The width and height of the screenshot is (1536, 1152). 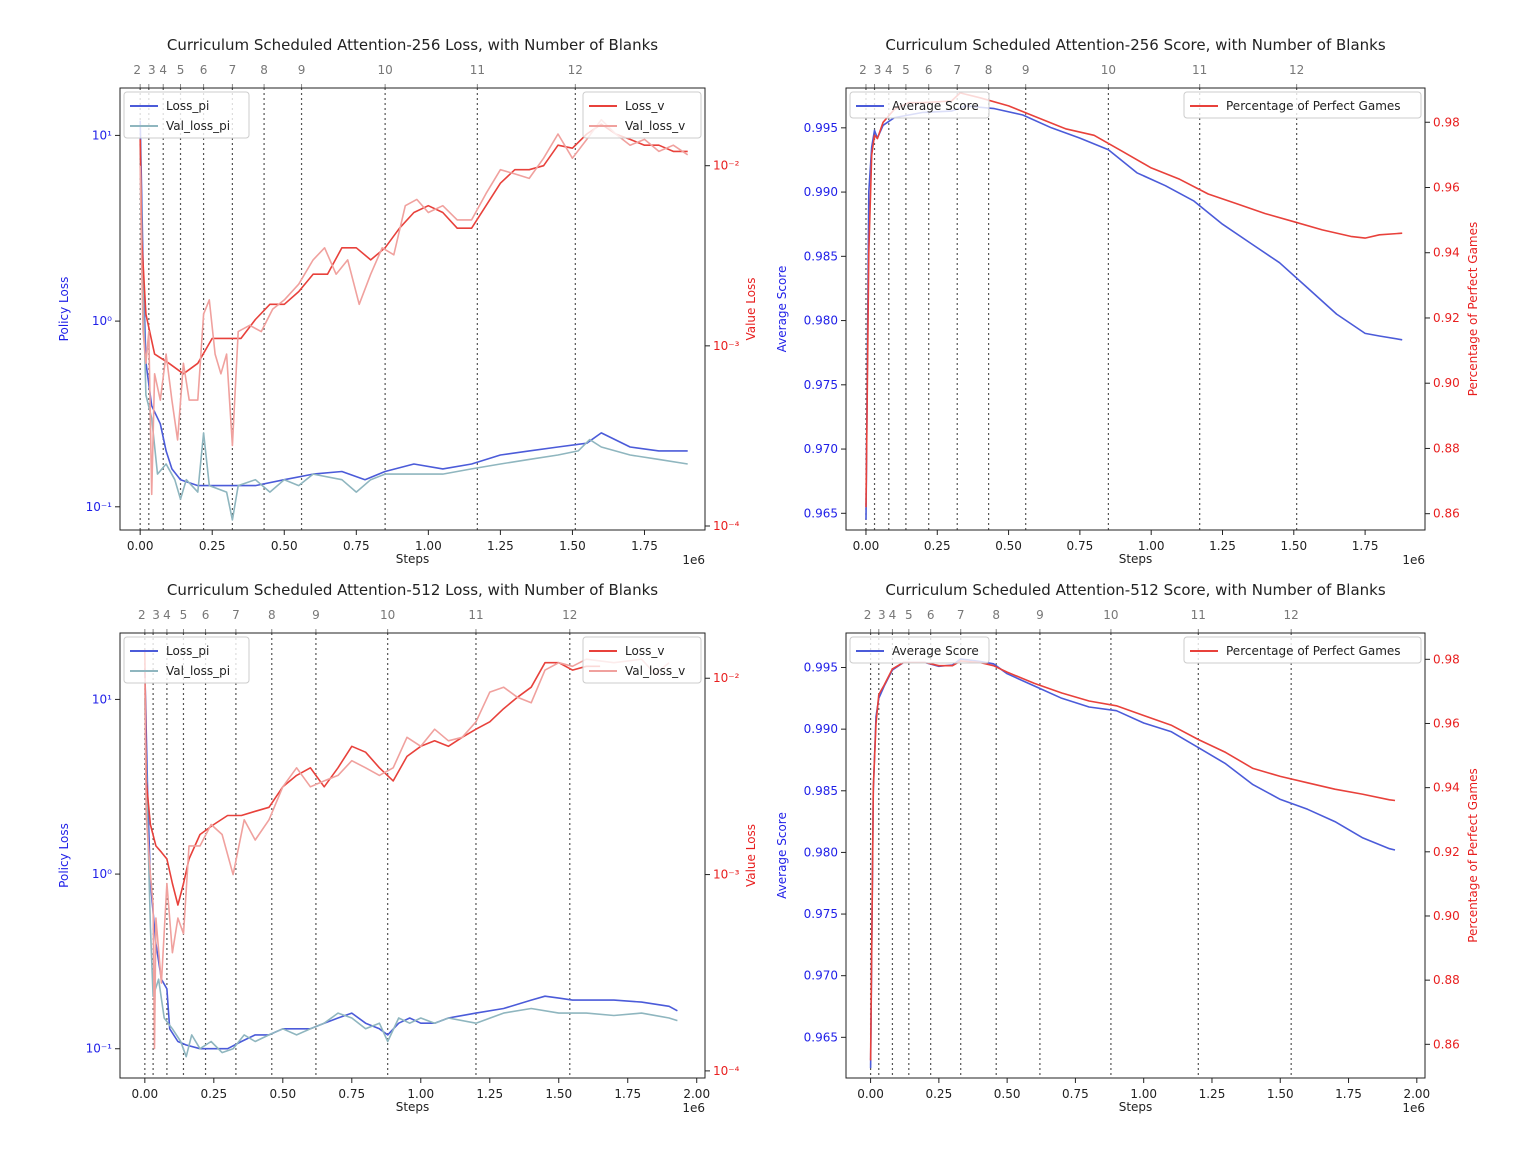 What do you see at coordinates (644, 651) in the screenshot?
I see `legend-label: Loss_v` at bounding box center [644, 651].